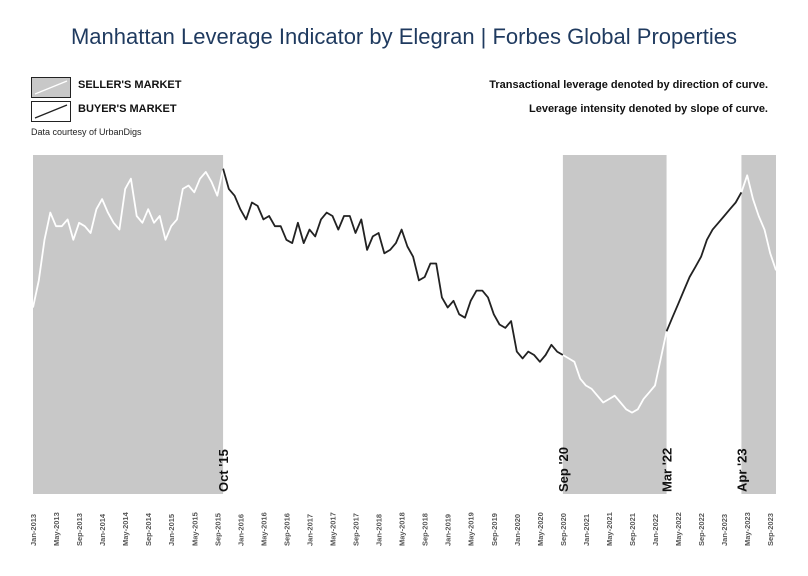 This screenshot has width=808, height=576. What do you see at coordinates (517, 530) in the screenshot?
I see `x-tick-label: Jan-2020` at bounding box center [517, 530].